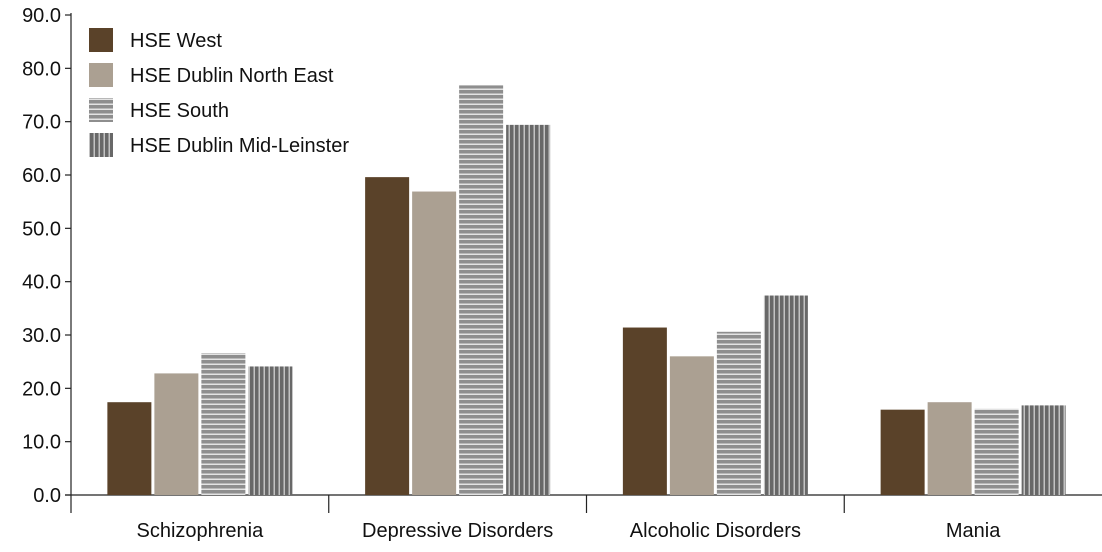 This screenshot has width=1102, height=552. I want to click on legend-label: HSE Dublin North East, so click(232, 76).